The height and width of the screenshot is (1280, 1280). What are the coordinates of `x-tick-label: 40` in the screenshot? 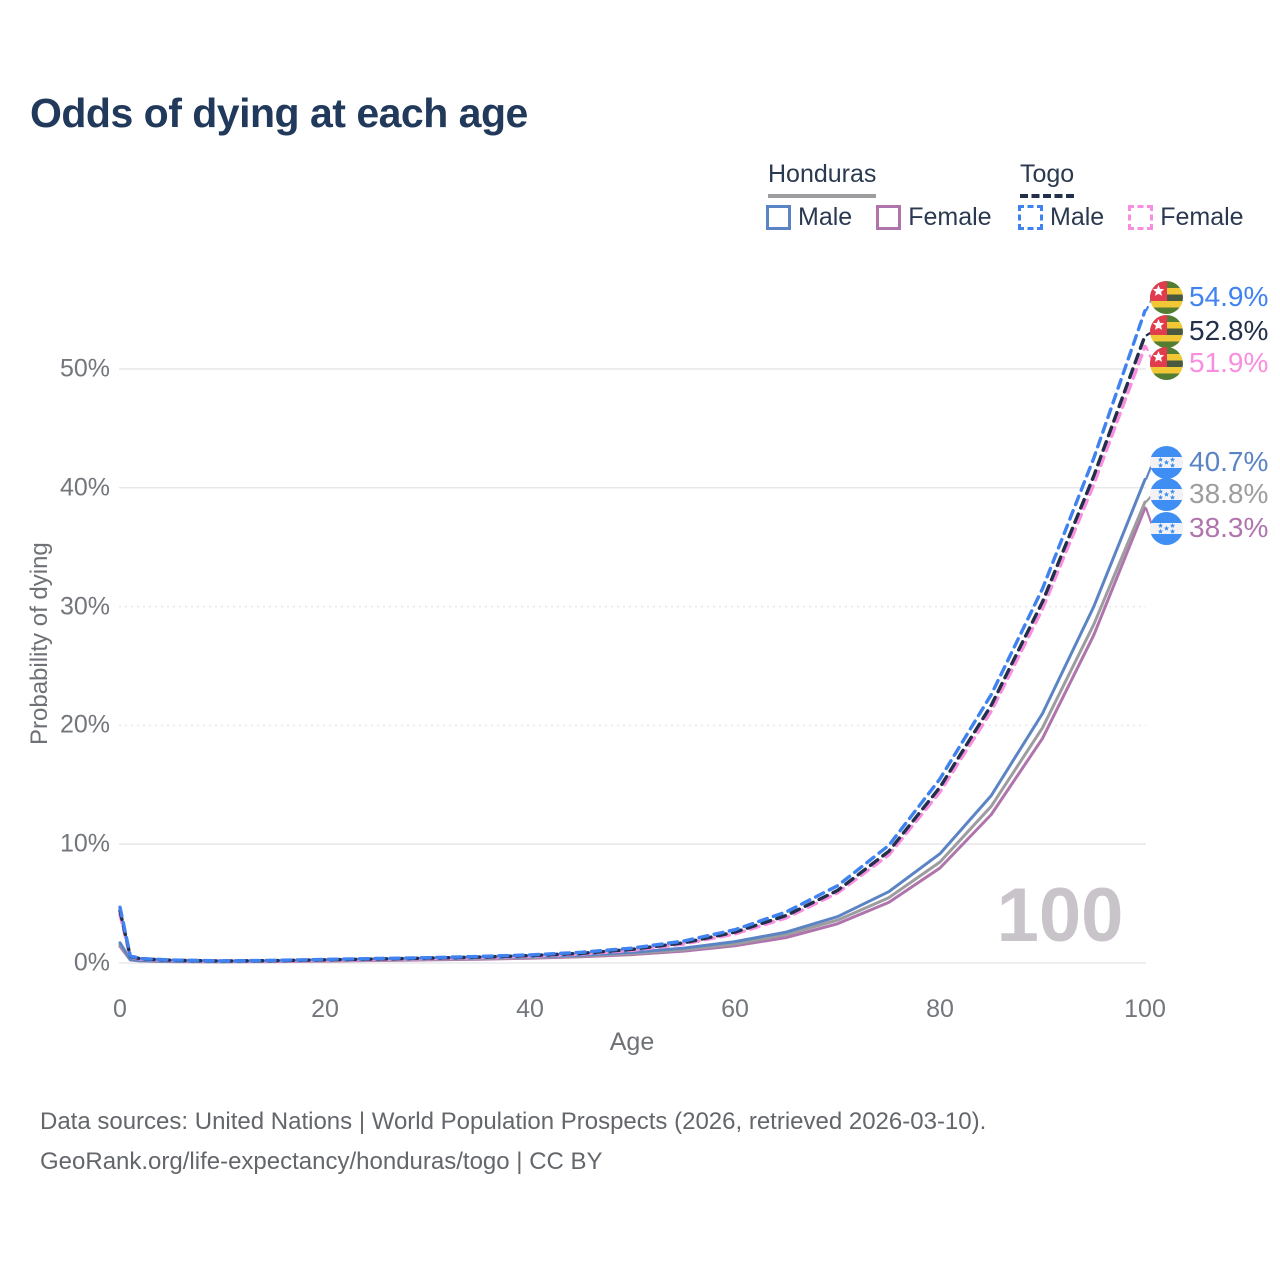 It's located at (530, 1009).